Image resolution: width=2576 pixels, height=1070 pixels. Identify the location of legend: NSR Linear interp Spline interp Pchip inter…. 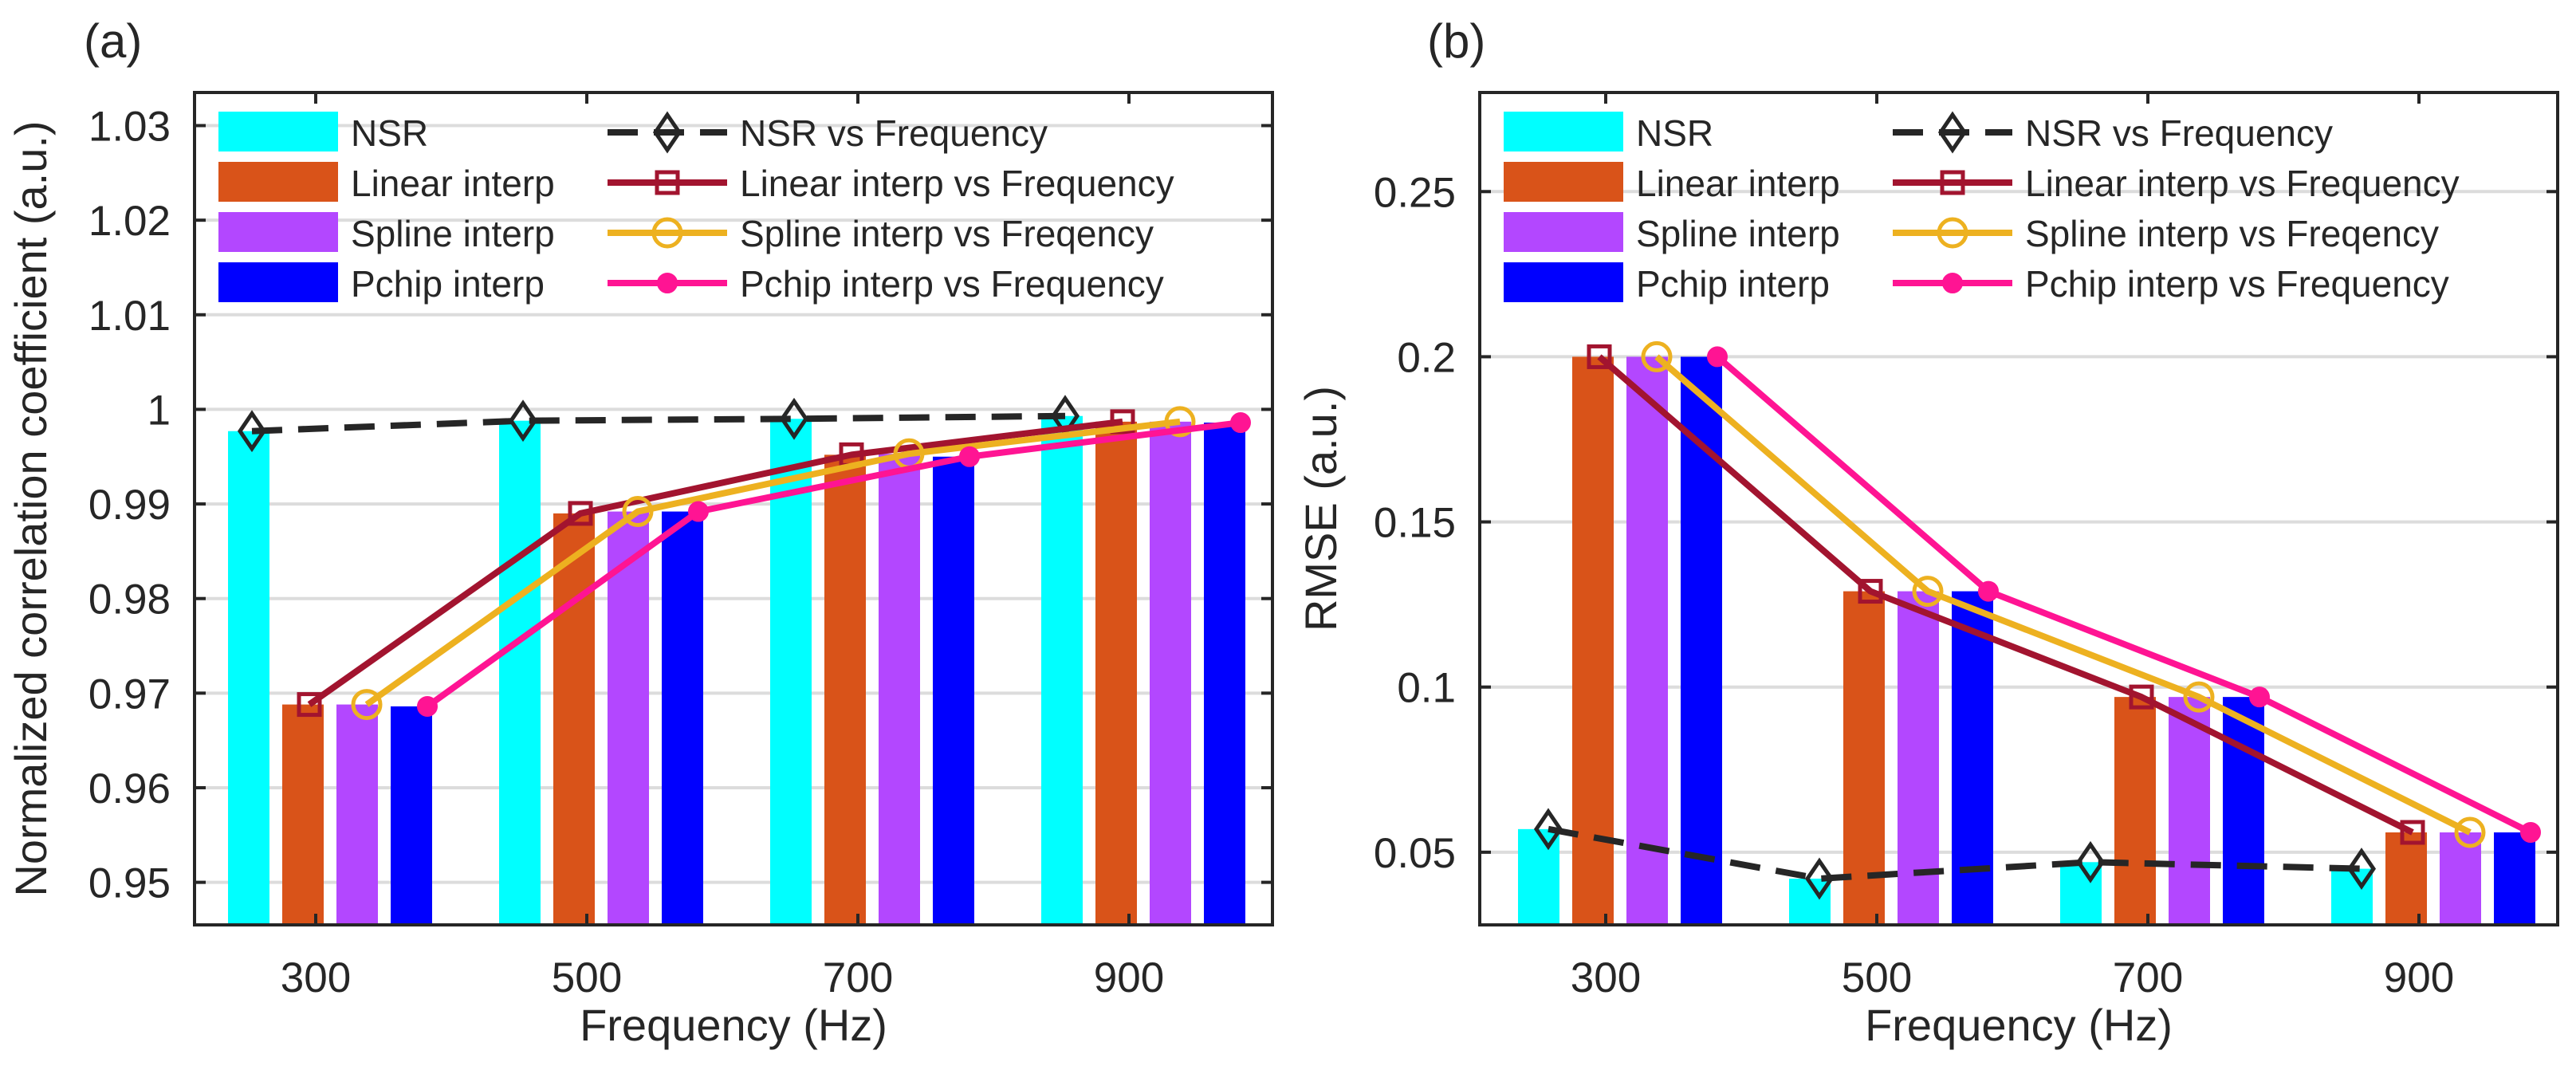
(1982, 208).